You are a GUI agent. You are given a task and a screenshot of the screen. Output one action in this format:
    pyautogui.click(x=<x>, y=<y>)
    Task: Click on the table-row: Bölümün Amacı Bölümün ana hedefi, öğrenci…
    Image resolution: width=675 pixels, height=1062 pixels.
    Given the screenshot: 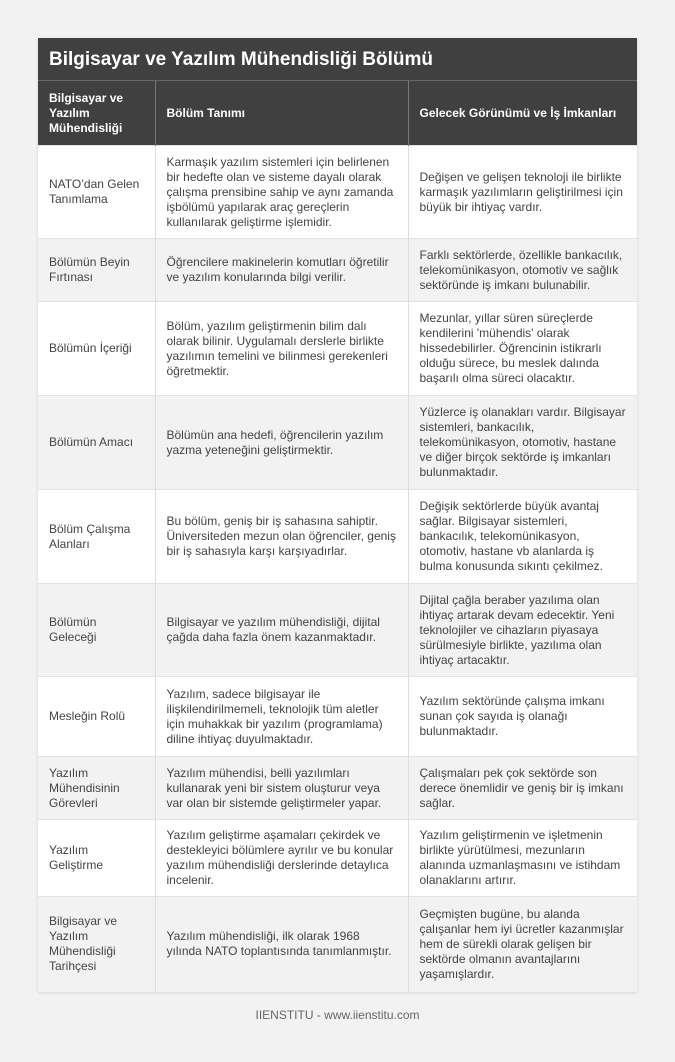 What is the action you would take?
    pyautogui.click(x=337, y=442)
    